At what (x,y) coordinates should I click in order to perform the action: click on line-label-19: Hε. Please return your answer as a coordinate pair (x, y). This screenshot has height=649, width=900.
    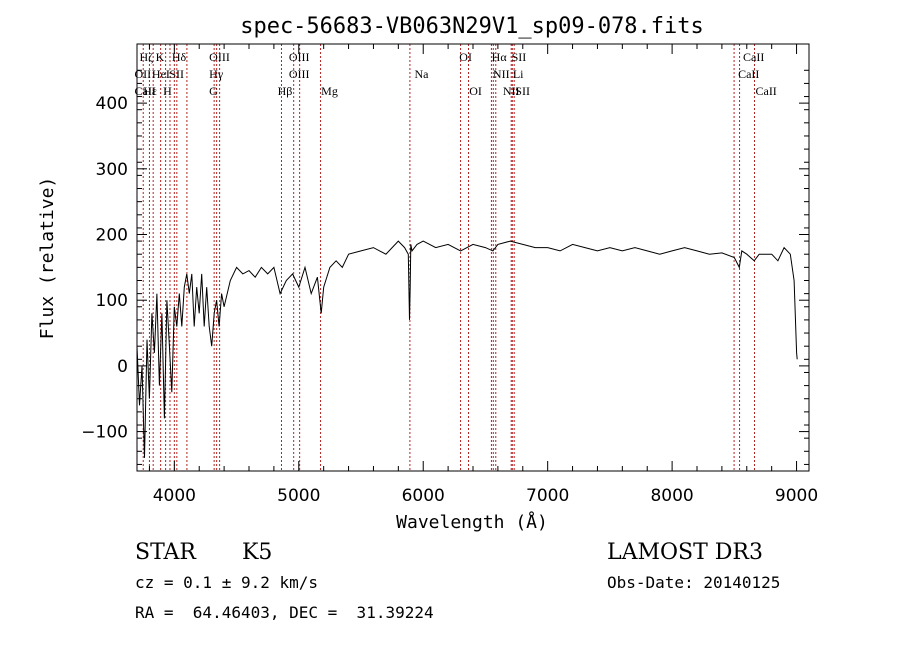
    Looking at the image, I should click on (150, 91).